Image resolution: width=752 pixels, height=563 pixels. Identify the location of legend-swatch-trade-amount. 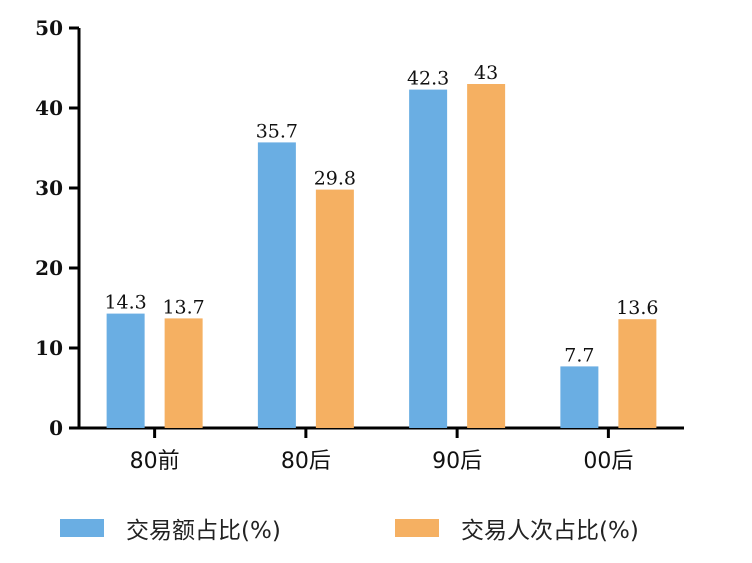
(82, 528).